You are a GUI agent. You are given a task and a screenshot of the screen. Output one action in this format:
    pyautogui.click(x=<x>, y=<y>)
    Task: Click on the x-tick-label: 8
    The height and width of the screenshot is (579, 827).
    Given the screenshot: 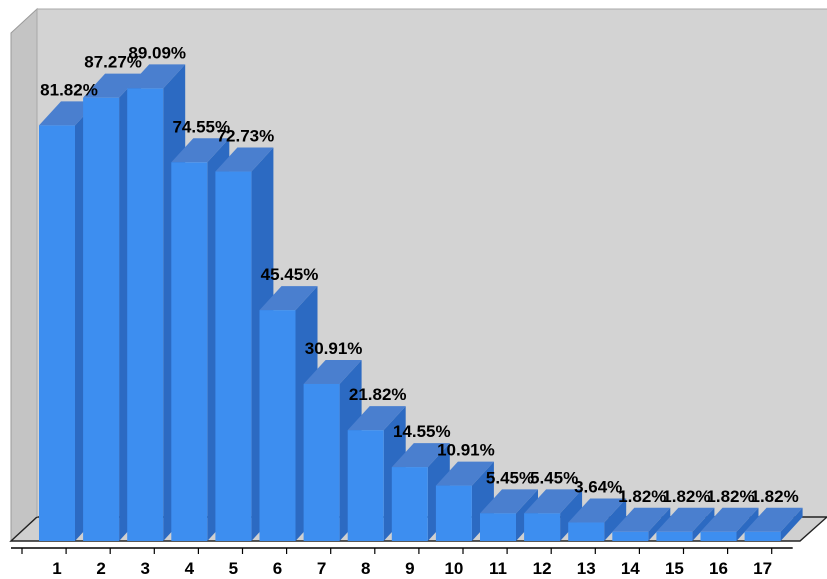 What is the action you would take?
    pyautogui.click(x=365, y=568)
    